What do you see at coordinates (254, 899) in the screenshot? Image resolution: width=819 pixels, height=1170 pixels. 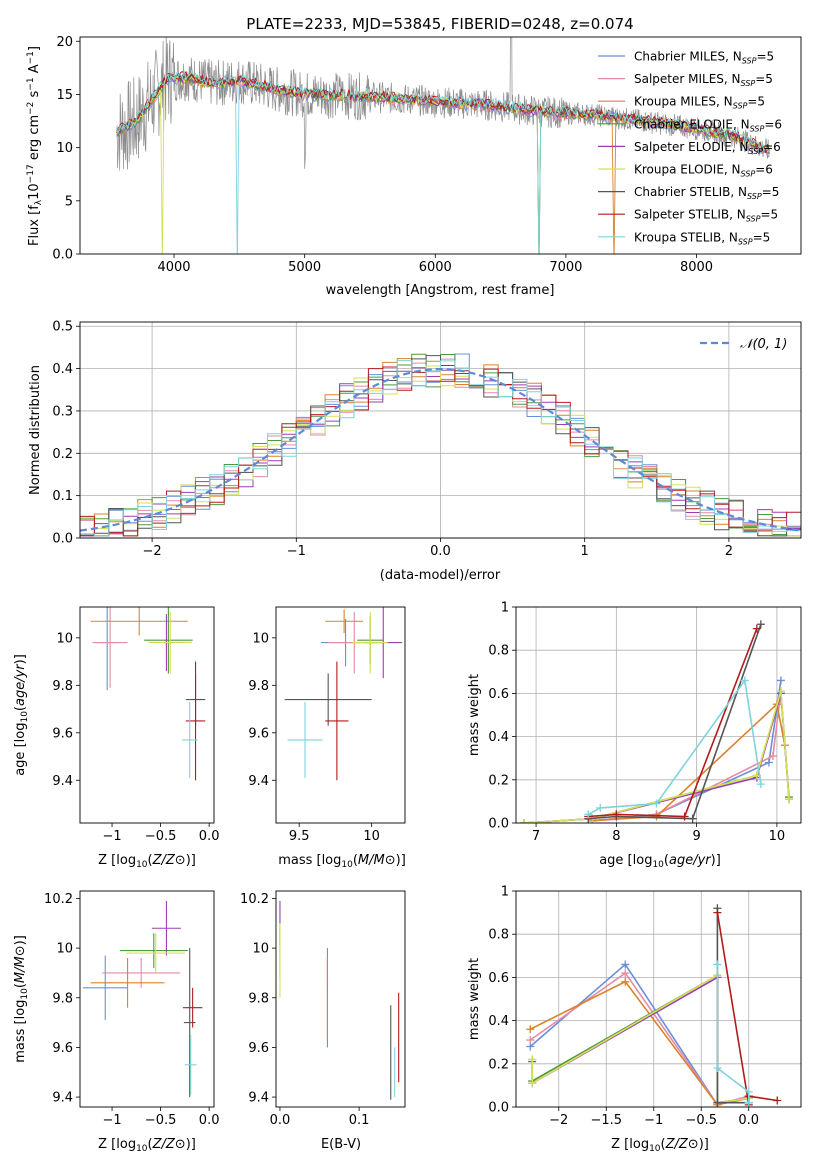 I see `y-tick-label: 10.2` at bounding box center [254, 899].